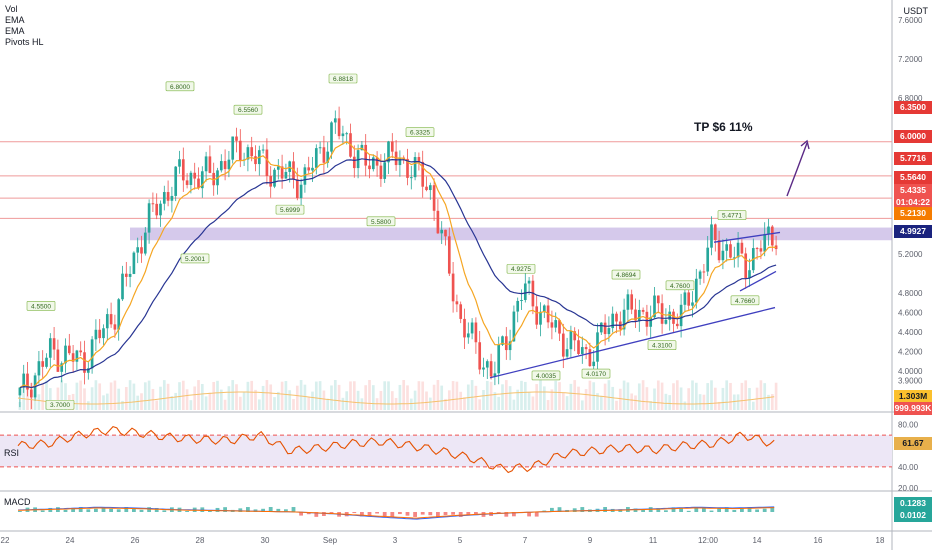  Describe the element at coordinates (248, 110) in the screenshot. I see `pivot-label: 6.5560` at that location.